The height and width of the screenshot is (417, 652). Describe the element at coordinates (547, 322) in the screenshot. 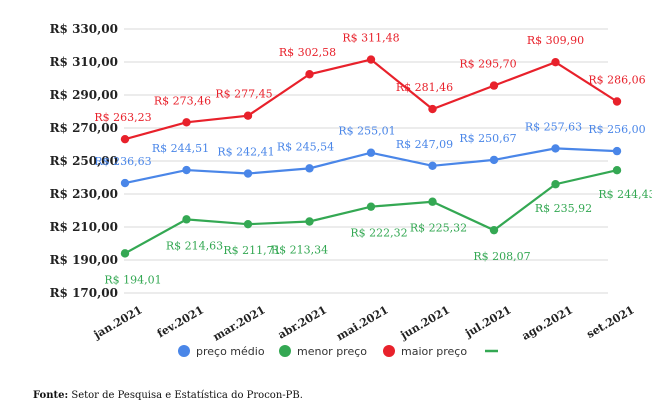

I see `x-tick-label: ago.2021` at that location.